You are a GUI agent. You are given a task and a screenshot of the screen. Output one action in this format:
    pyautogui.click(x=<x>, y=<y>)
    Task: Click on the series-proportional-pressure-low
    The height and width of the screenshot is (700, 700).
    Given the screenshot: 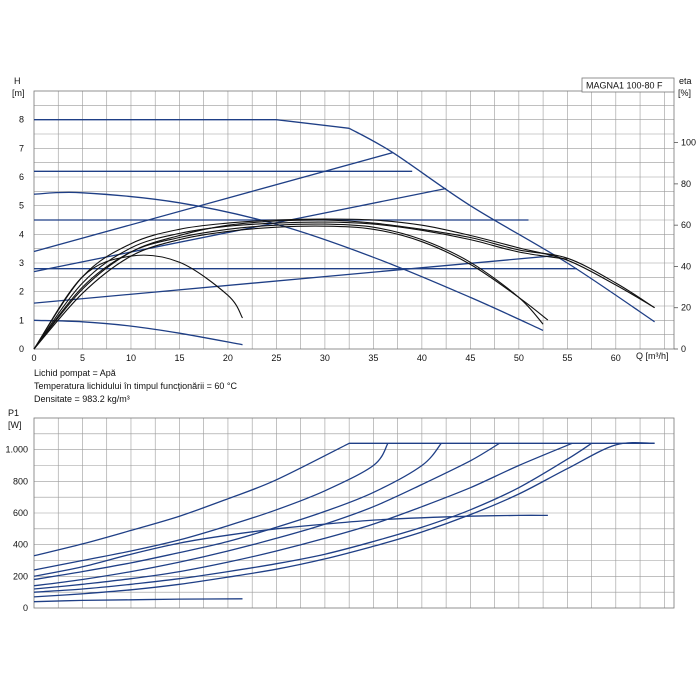 What is the action you would take?
    pyautogui.click(x=293, y=279)
    